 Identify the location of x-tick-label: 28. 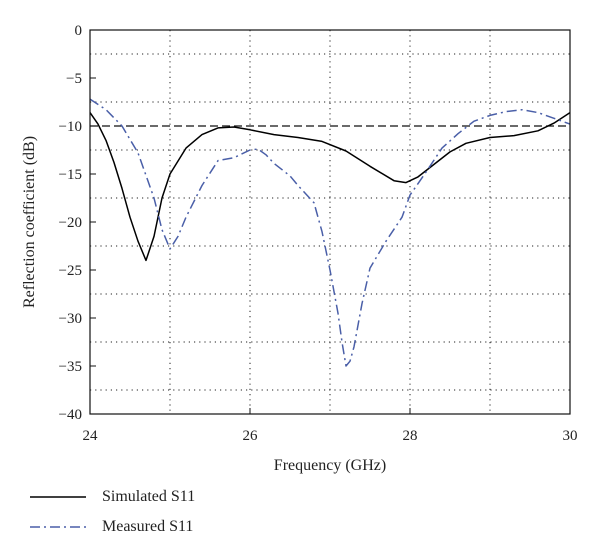
(410, 436).